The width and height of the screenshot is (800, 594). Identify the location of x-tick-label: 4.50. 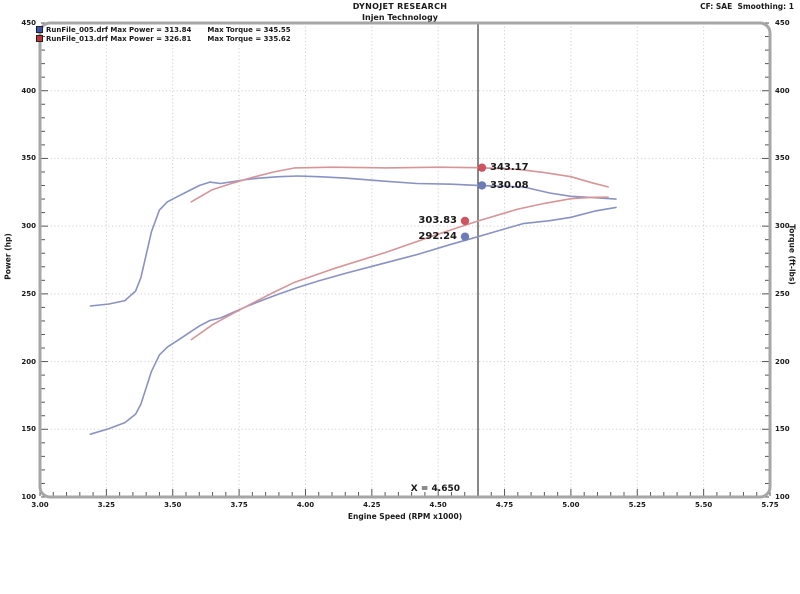
(438, 505).